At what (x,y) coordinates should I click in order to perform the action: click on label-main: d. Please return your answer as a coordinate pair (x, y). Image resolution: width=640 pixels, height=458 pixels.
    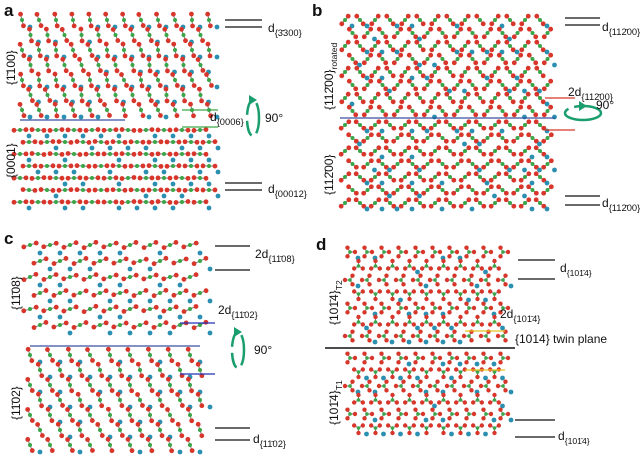
    Looking at the image, I should click on (561, 436).